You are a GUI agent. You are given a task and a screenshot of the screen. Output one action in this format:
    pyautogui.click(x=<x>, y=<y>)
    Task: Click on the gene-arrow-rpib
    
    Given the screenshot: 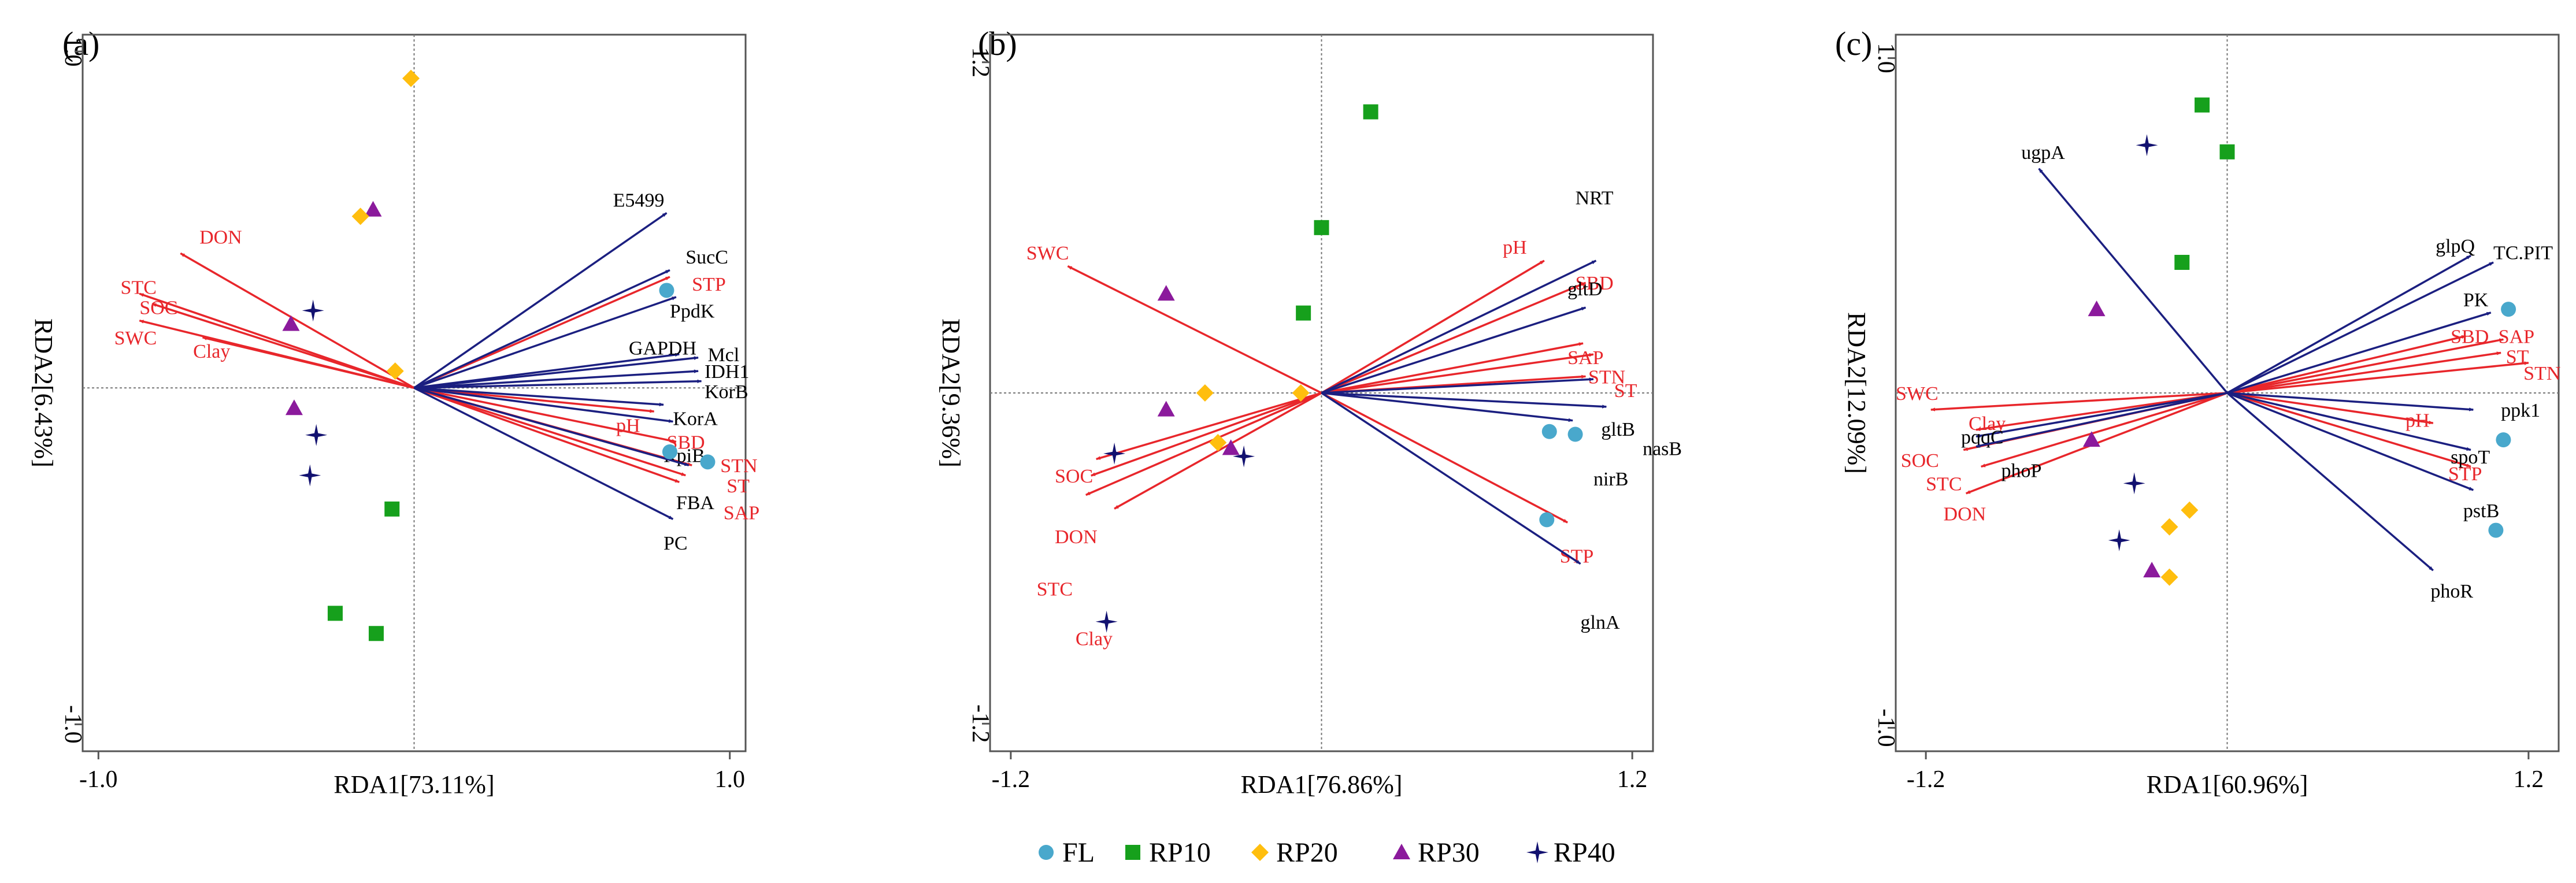 What is the action you would take?
    pyautogui.click(x=544, y=405)
    